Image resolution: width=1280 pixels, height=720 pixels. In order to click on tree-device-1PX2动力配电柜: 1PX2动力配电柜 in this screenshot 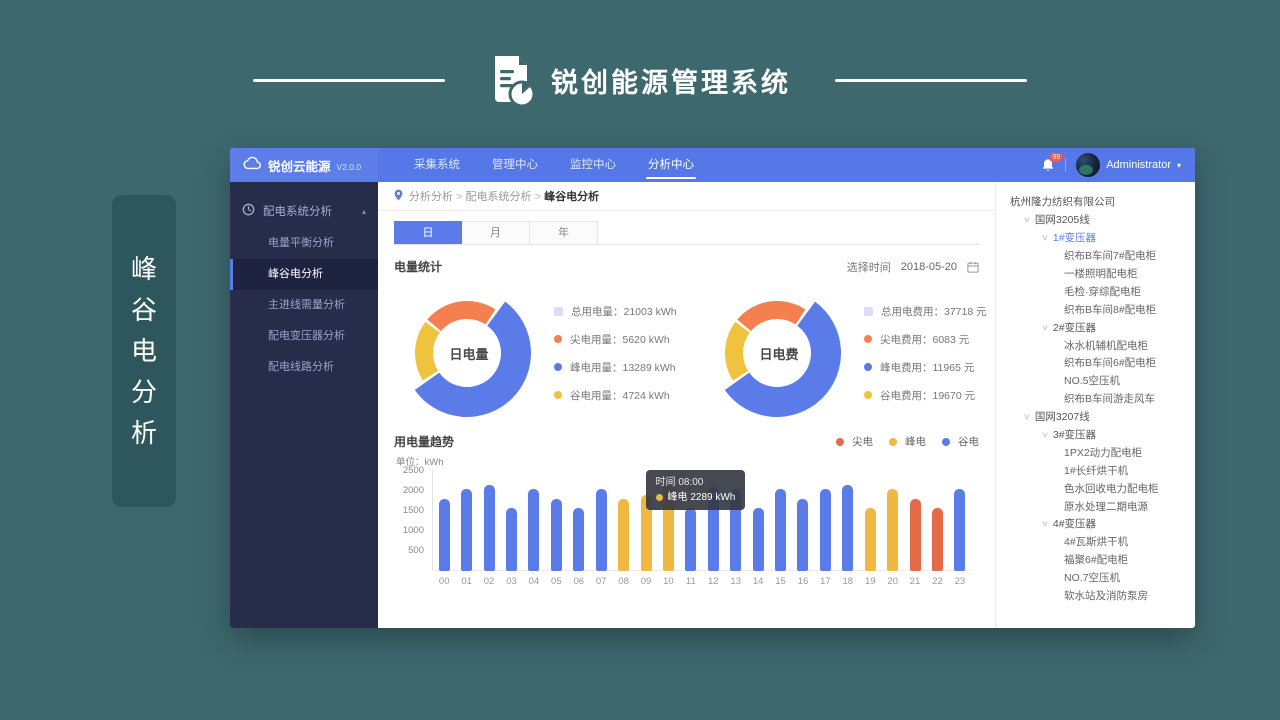, I will do `click(1103, 452)`.